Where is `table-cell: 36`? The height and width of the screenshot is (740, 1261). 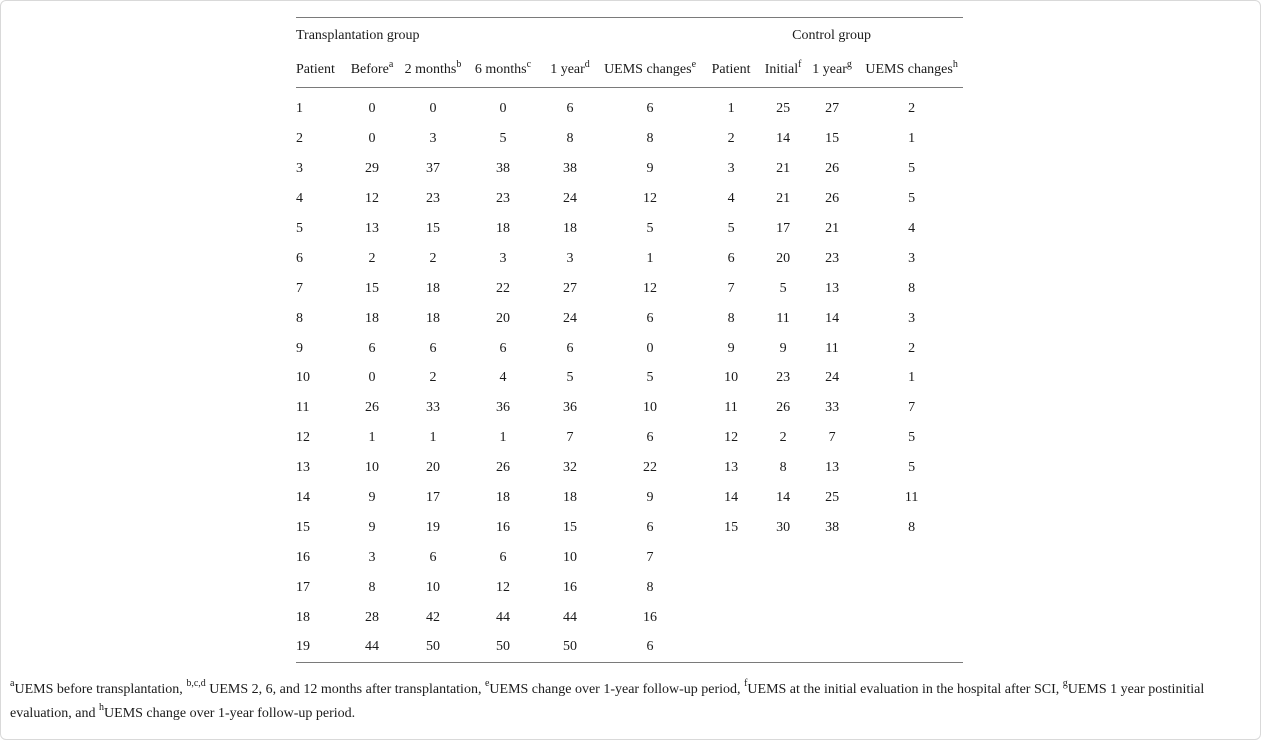 table-cell: 36 is located at coordinates (503, 408).